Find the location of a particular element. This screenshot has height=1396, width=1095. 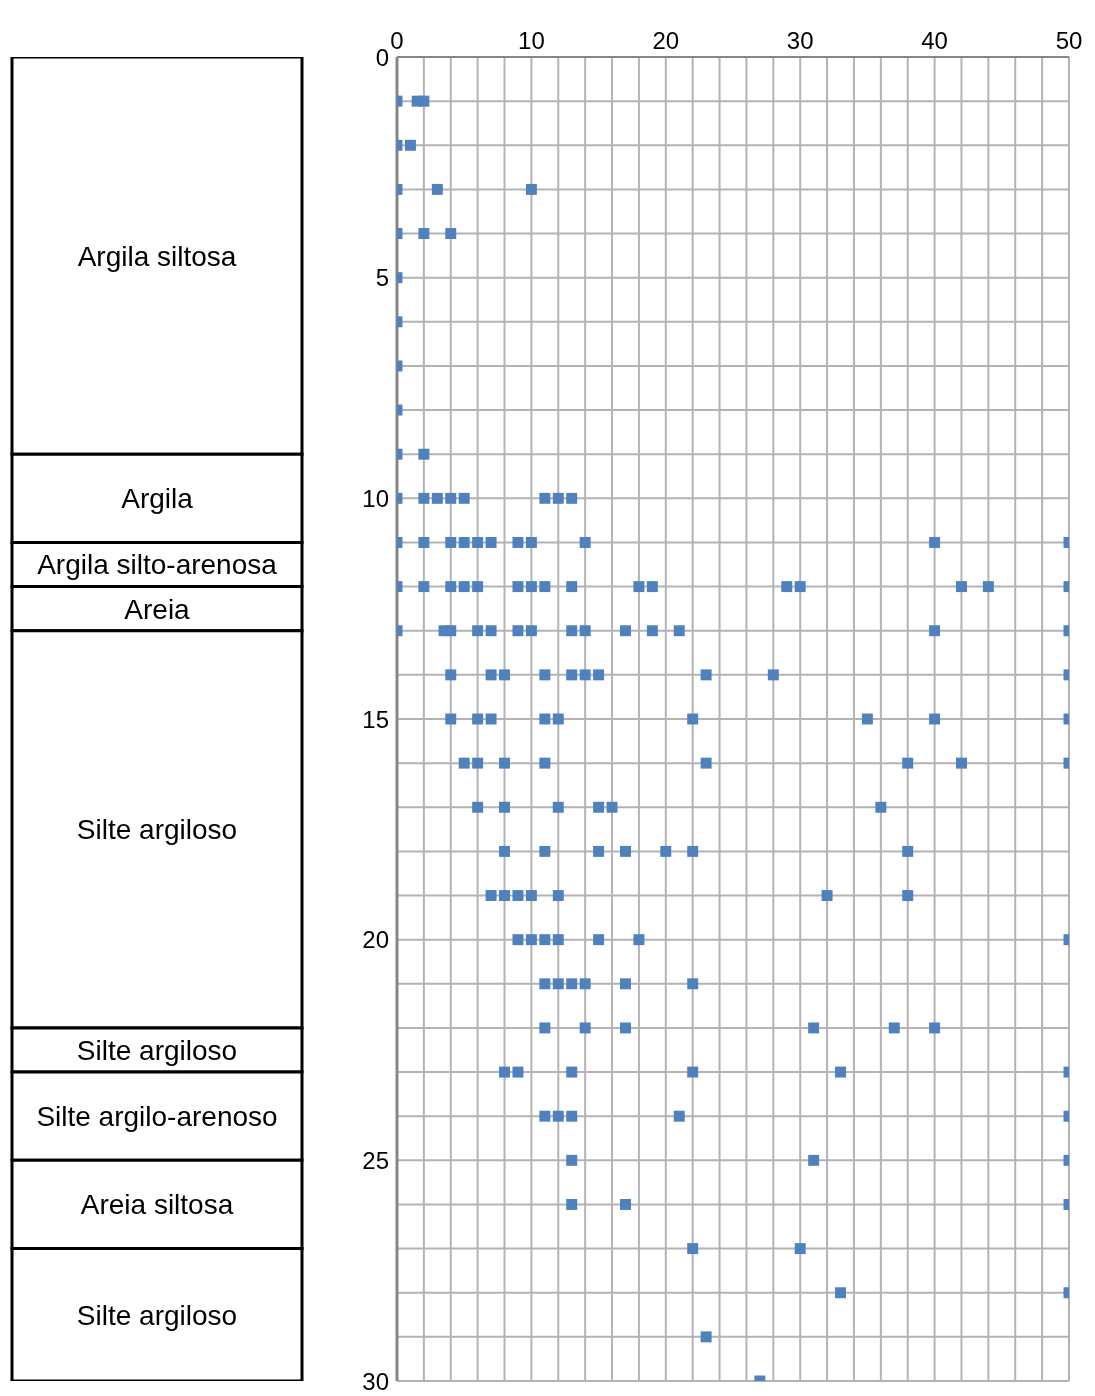

x-tick-label: 30 is located at coordinates (800, 40).